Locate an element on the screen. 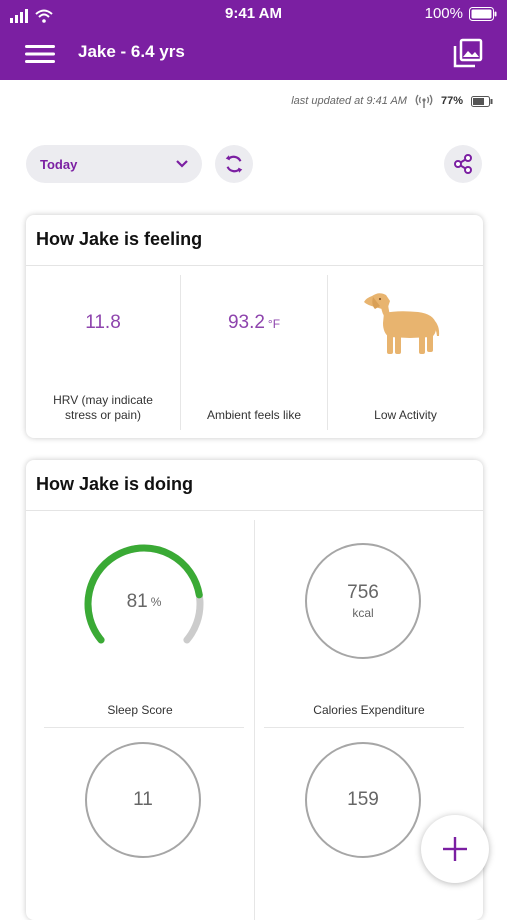 This screenshot has height=920, width=507. feeling-card-title: How Jake is feeling is located at coordinates (119, 239).